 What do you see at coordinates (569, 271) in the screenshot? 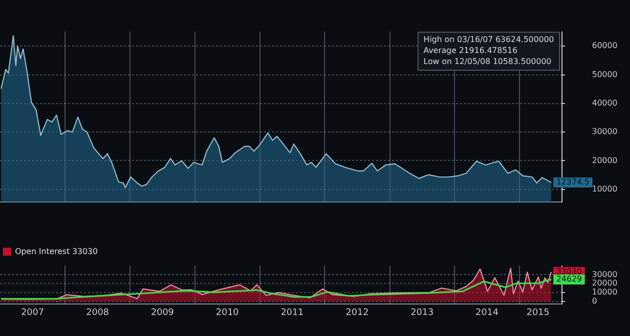
I see `annotation: 33030` at bounding box center [569, 271].